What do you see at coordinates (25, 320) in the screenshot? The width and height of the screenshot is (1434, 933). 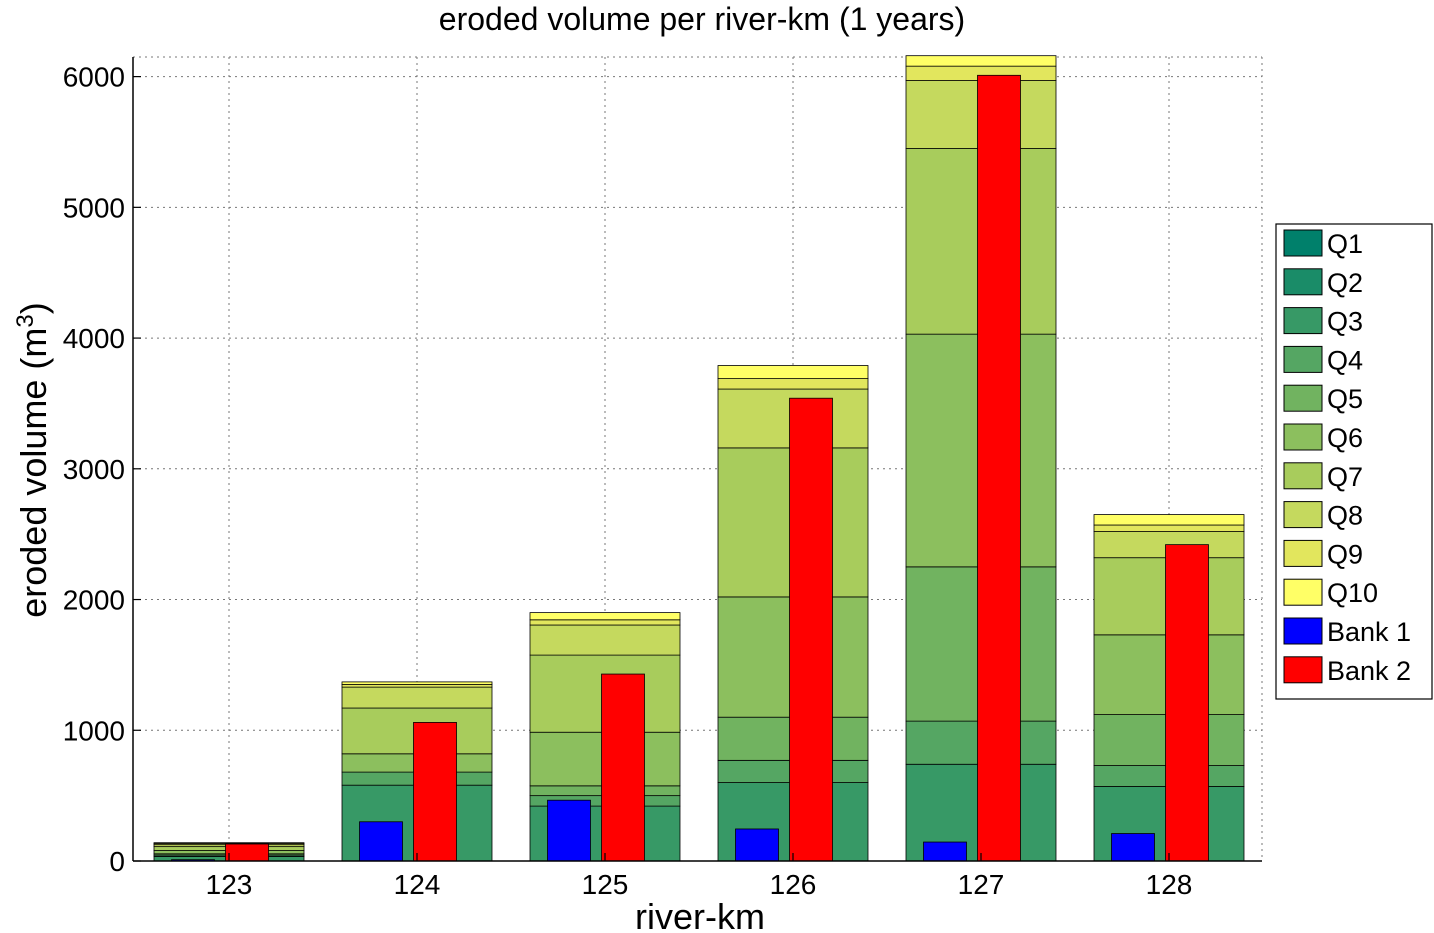 I see `y-axis-label-sup: 3` at bounding box center [25, 320].